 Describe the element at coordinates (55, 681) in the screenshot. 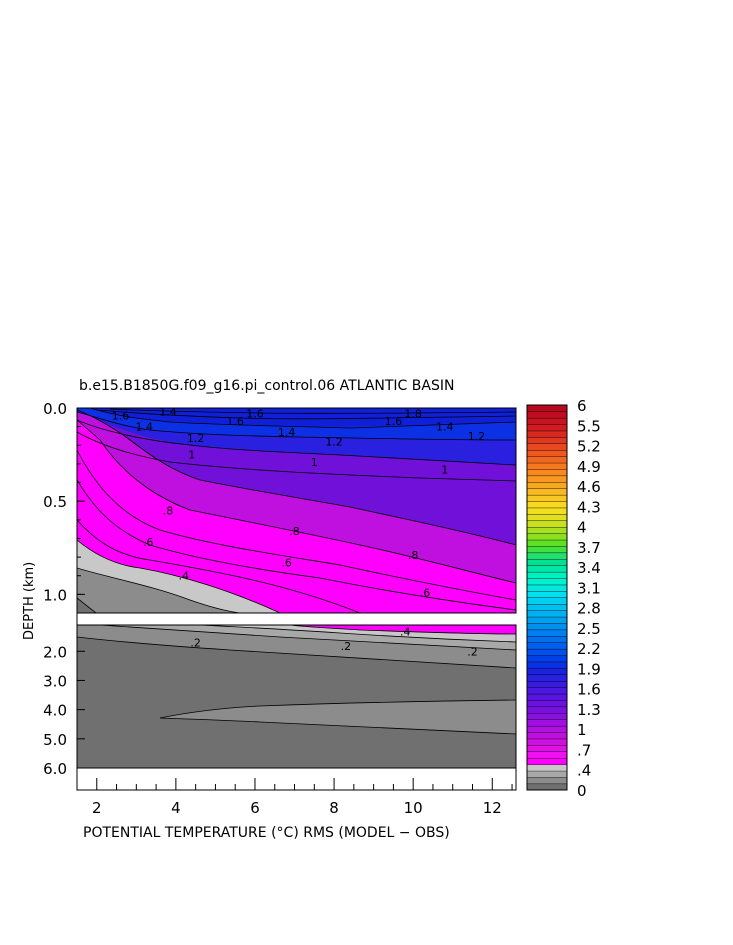

I see `y-tick-label: 3.0` at that location.